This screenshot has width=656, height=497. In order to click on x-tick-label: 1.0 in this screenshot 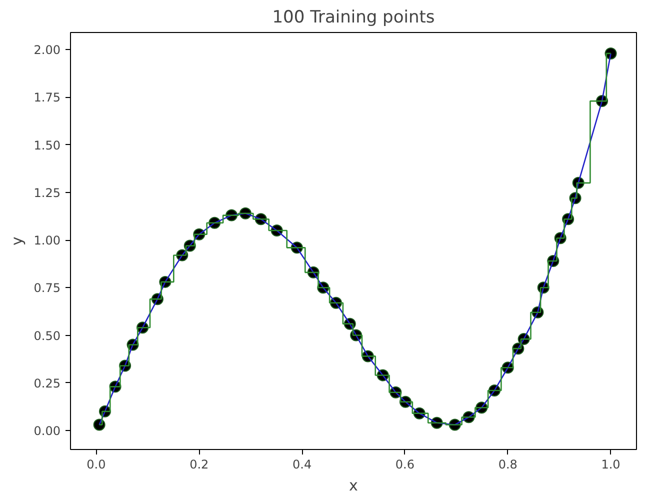, I will do `click(610, 465)`.